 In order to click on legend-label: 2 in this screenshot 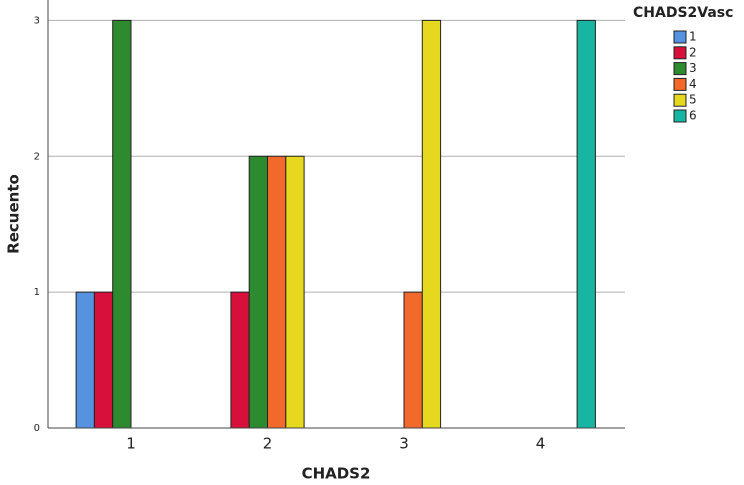, I will do `click(693, 52)`.